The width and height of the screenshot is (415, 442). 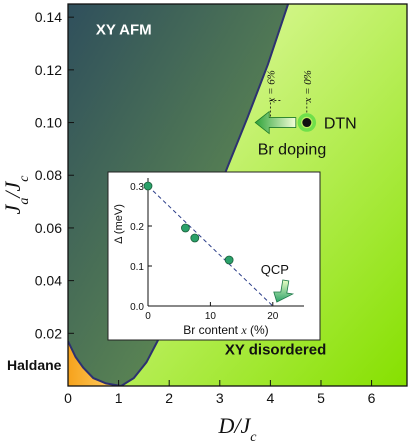 I want to click on inset-axis-ticks: 0 10 20 0.0 0.1 0.2 0.3, so click(x=217, y=250).